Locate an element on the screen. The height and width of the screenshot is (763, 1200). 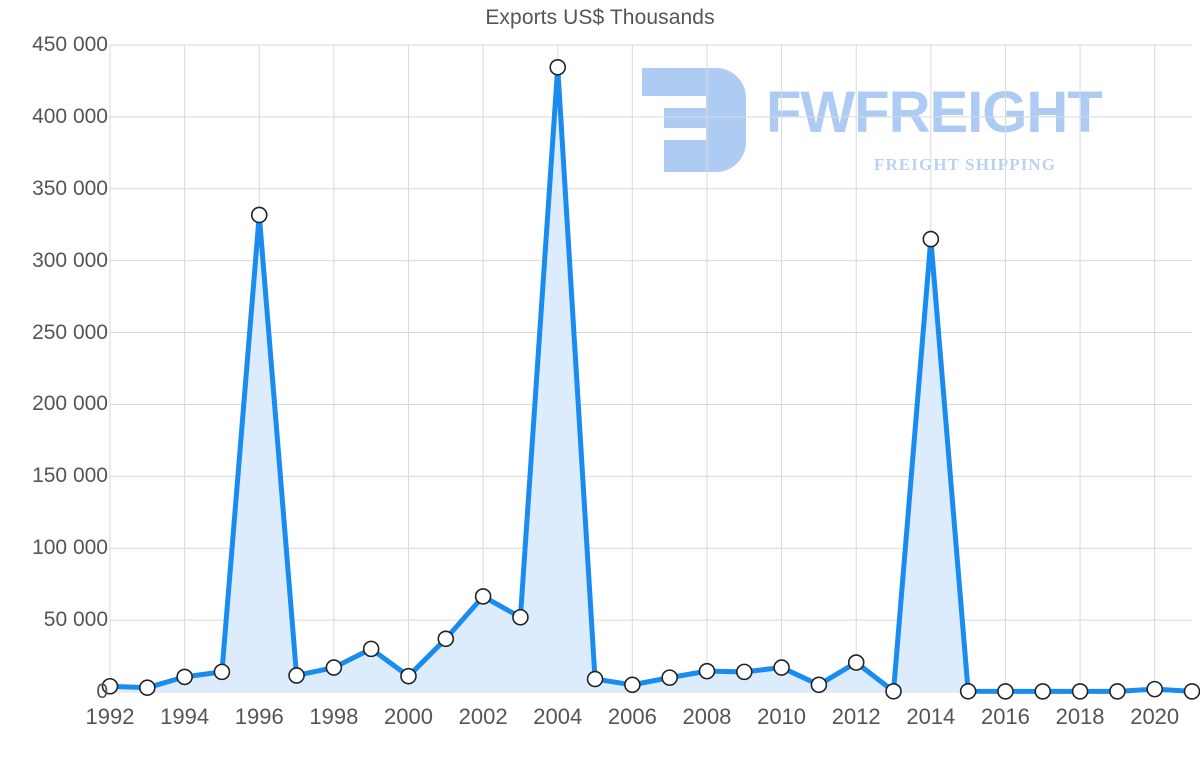
x-axis-tick-label: 1996 is located at coordinates (259, 716).